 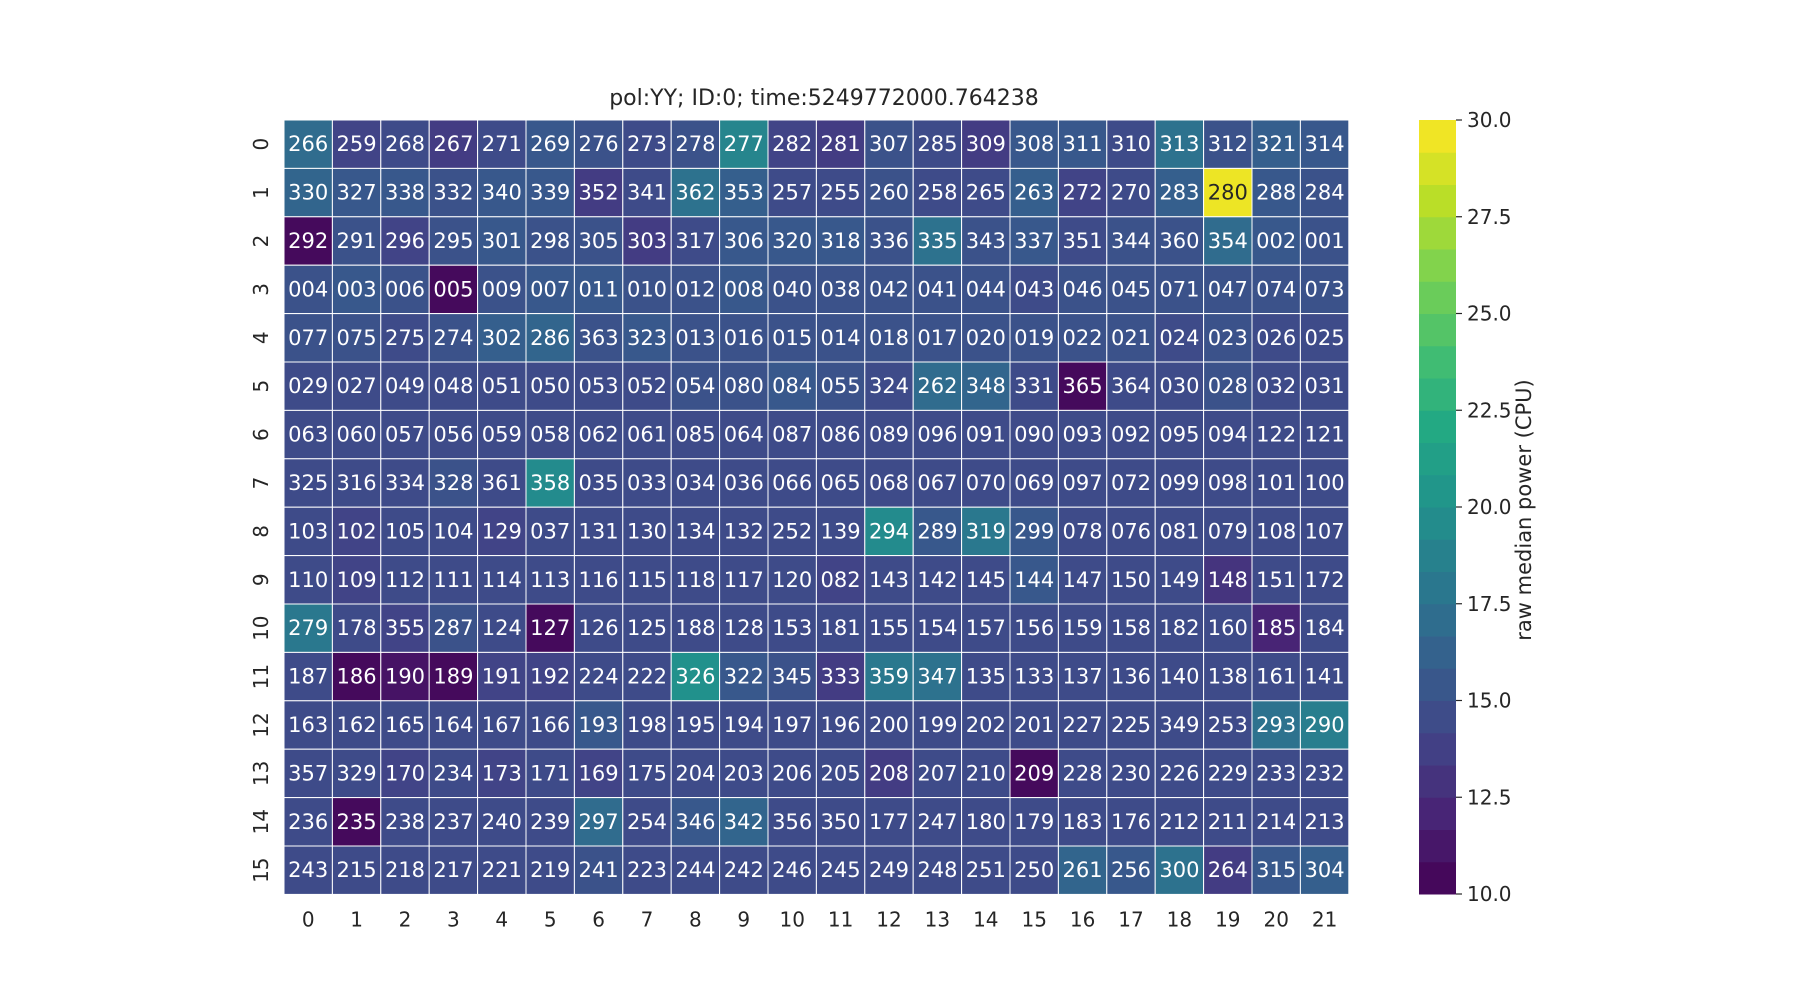 What do you see at coordinates (453, 531) in the screenshot?
I see `cell-annotation: 104` at bounding box center [453, 531].